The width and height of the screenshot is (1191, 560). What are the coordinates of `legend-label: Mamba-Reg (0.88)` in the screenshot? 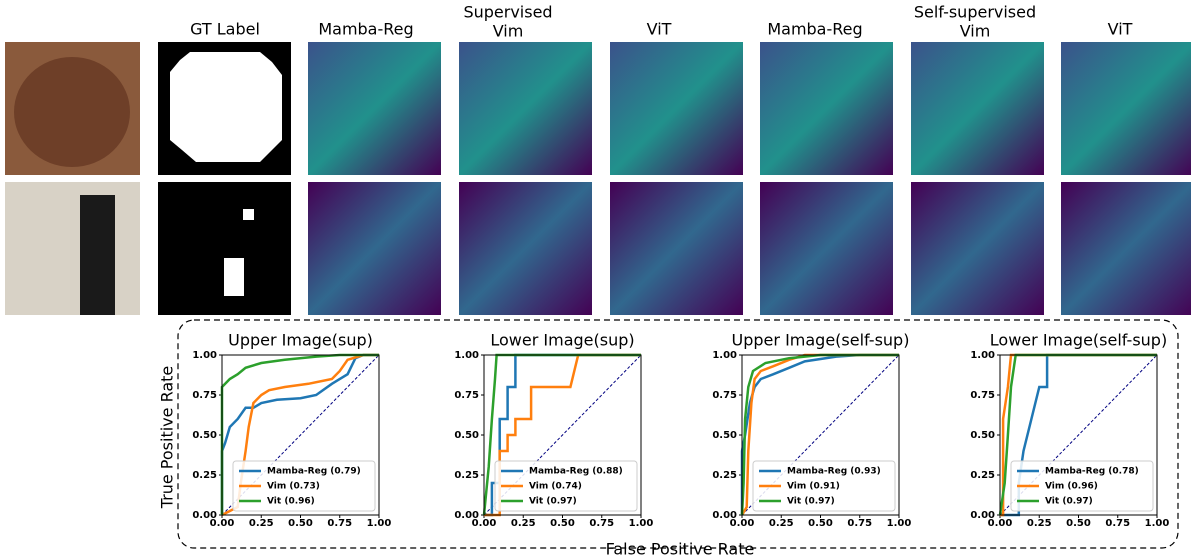 It's located at (576, 472).